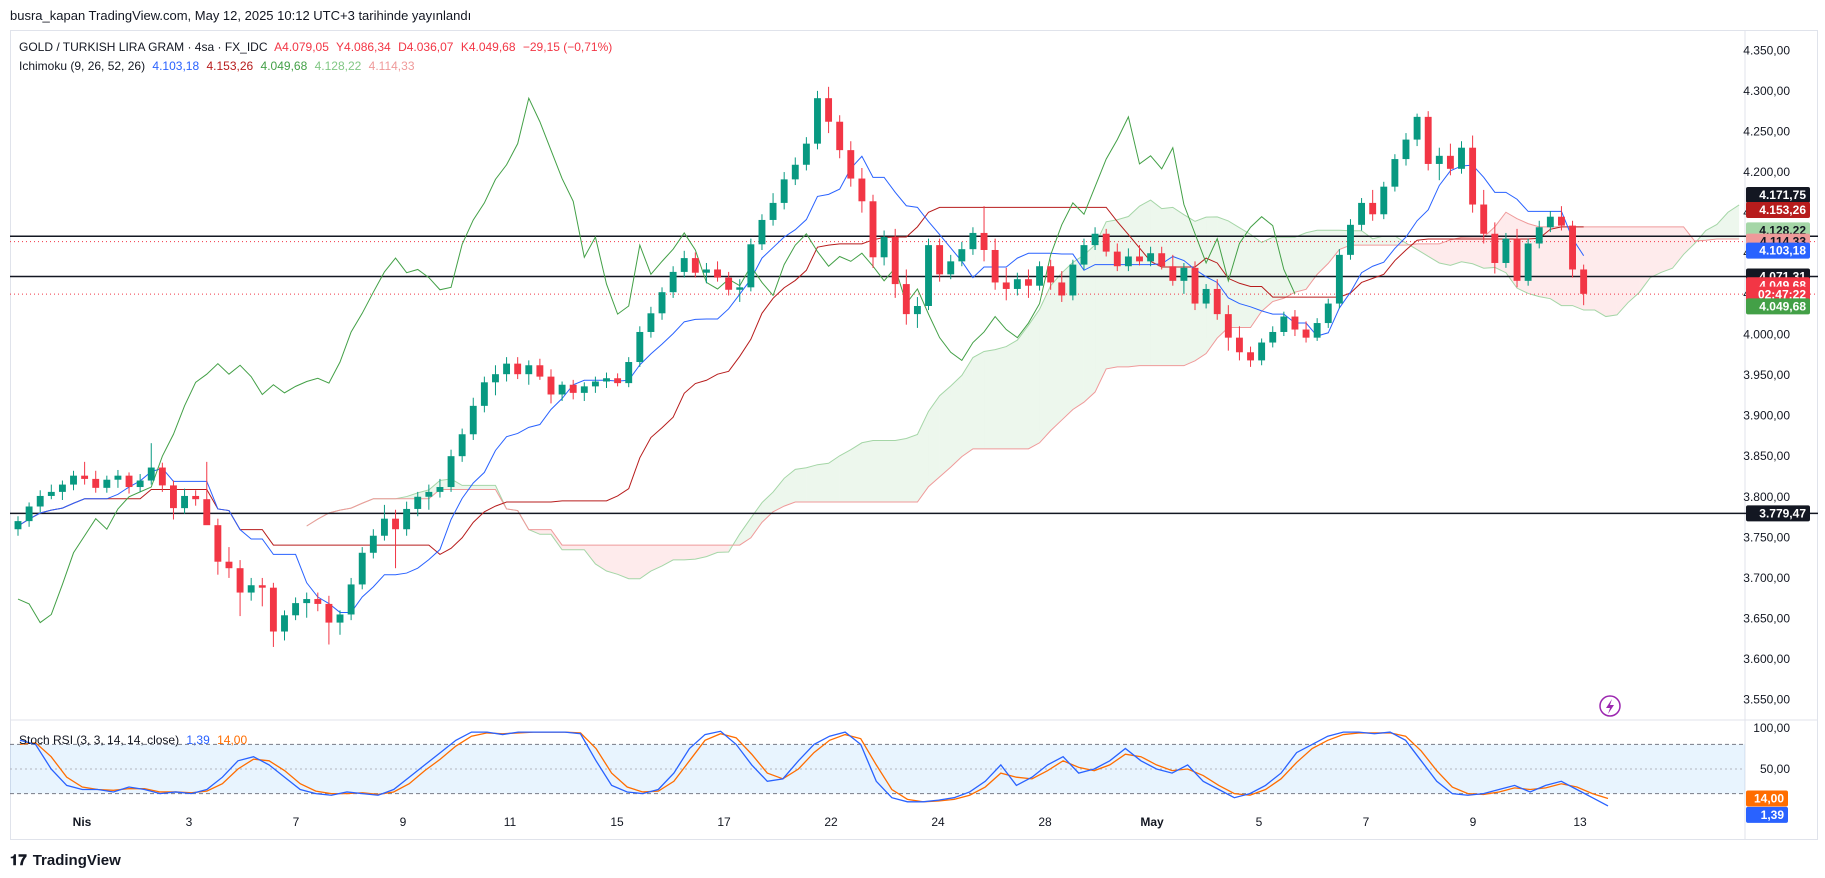 The image size is (1825, 878). I want to click on price-tick-label: 3.800,00, so click(1766, 497).